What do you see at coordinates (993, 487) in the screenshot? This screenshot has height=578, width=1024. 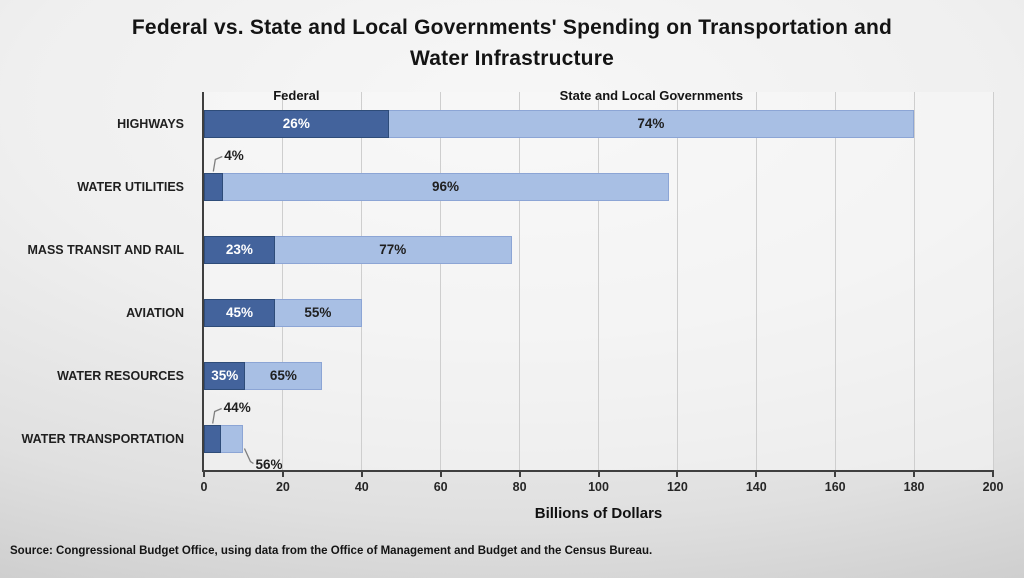 I see `x-tick-label: 200` at bounding box center [993, 487].